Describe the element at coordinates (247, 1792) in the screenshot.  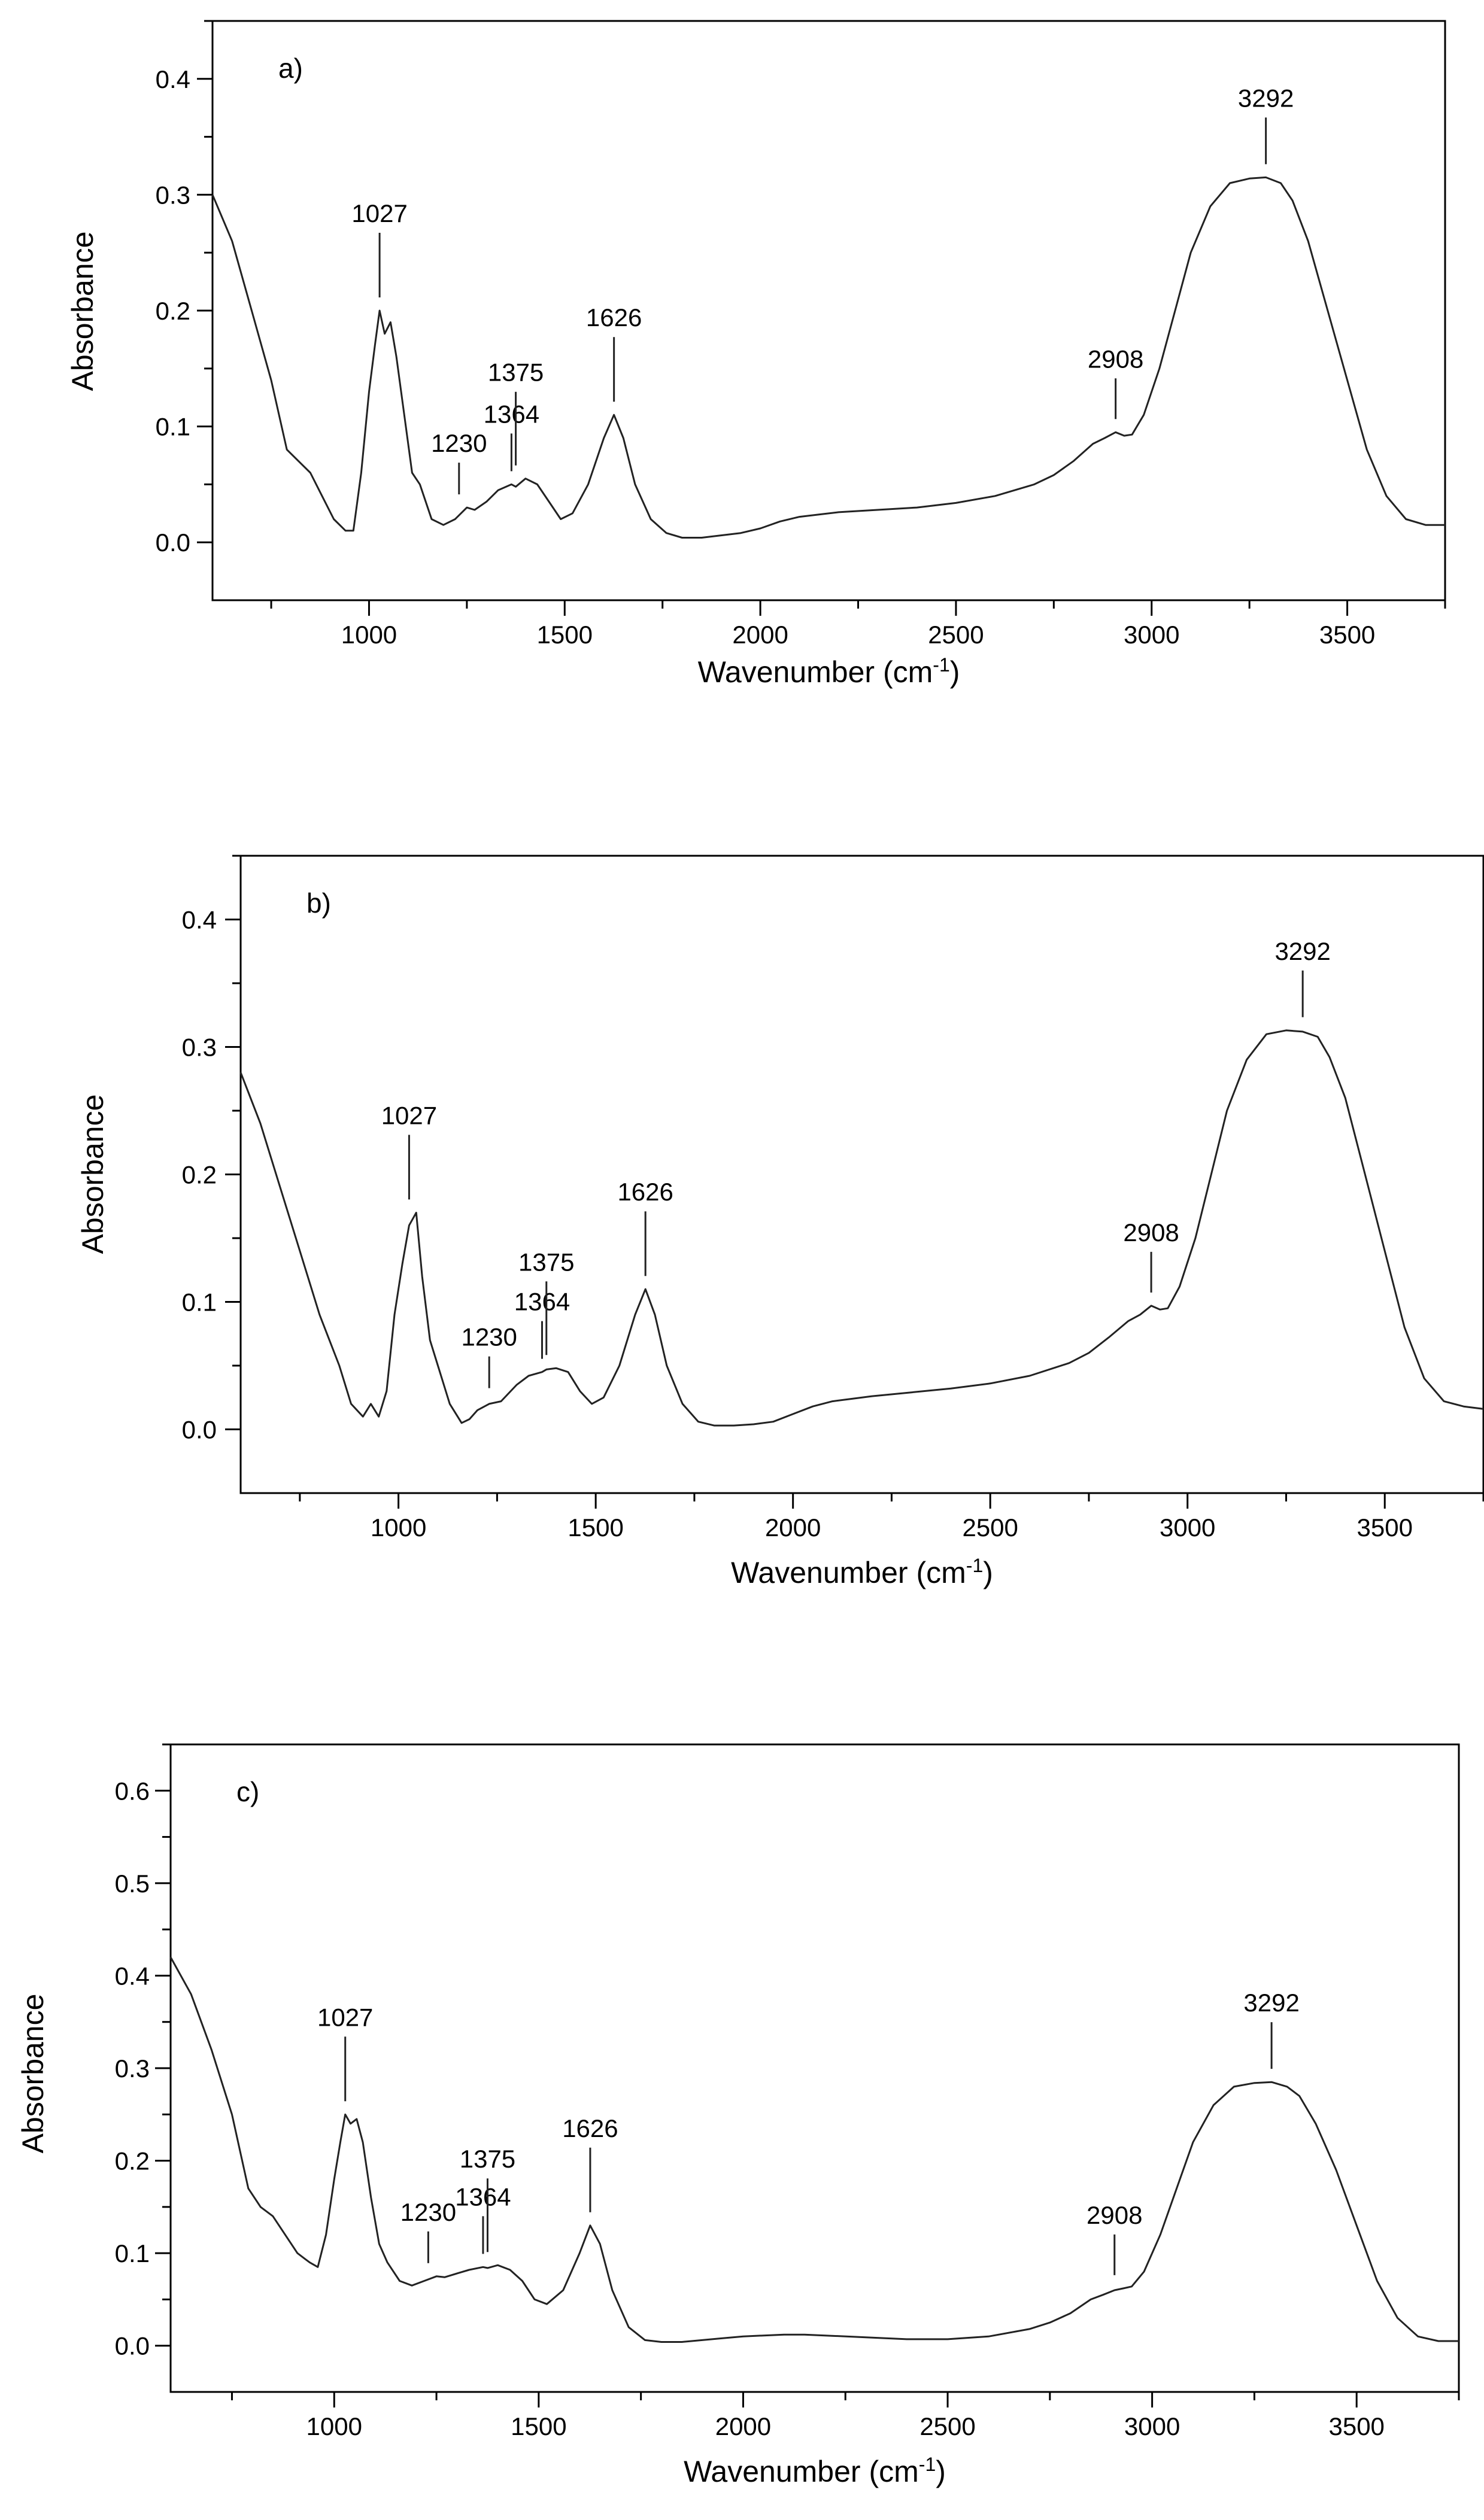
I see `panel-label: c)` at that location.